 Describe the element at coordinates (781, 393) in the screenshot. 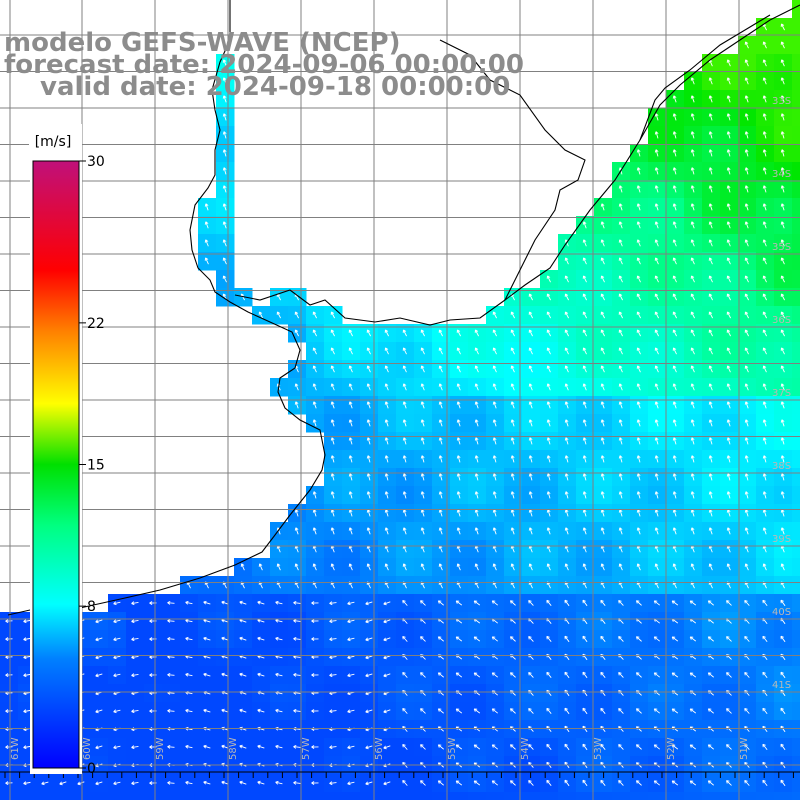

I see `latitude-label: 37S` at that location.